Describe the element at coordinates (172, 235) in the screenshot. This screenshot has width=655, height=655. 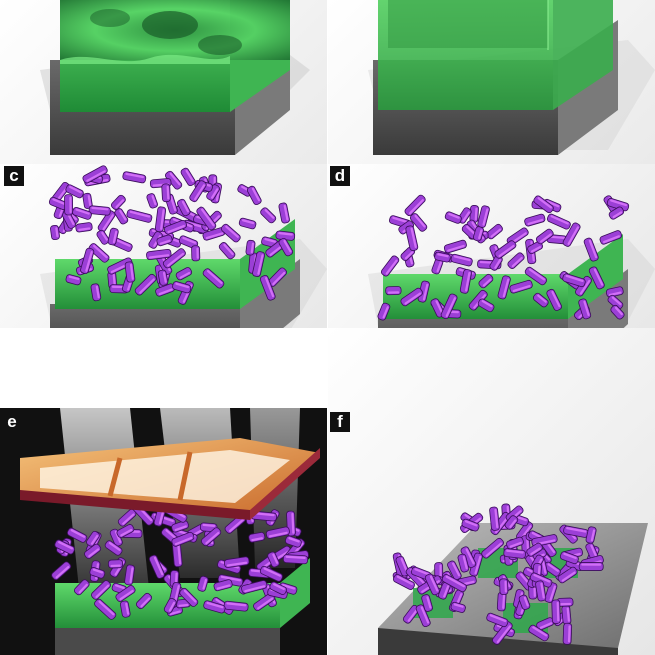
I see `rod-cluster-dense` at that location.